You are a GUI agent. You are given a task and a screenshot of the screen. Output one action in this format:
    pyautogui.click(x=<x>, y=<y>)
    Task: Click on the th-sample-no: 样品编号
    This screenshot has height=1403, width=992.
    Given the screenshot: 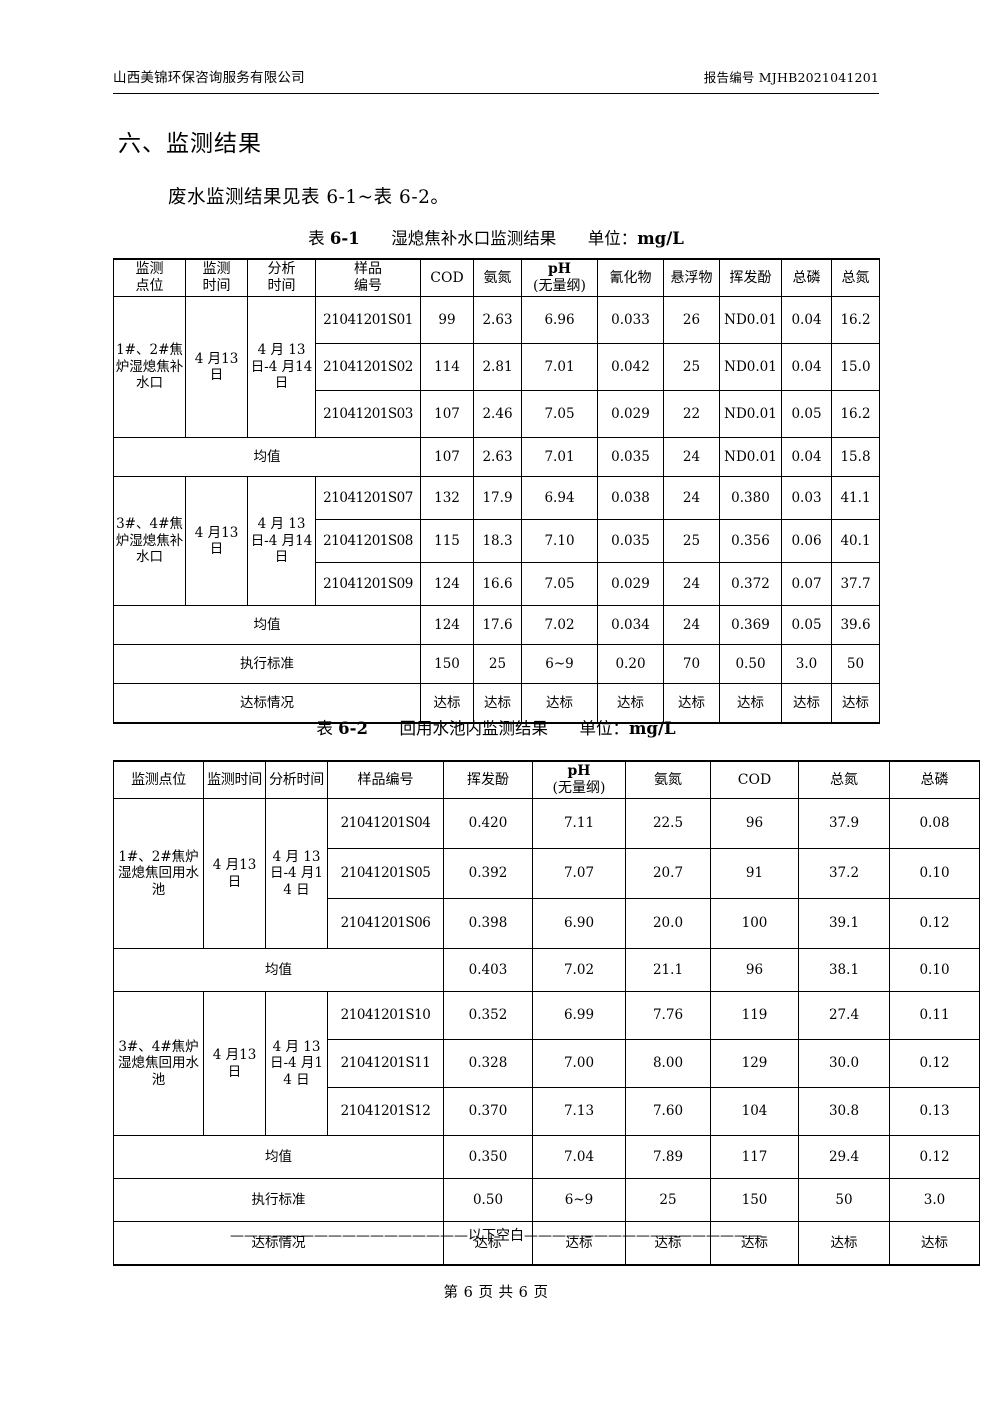 What is the action you would take?
    pyautogui.click(x=385, y=780)
    